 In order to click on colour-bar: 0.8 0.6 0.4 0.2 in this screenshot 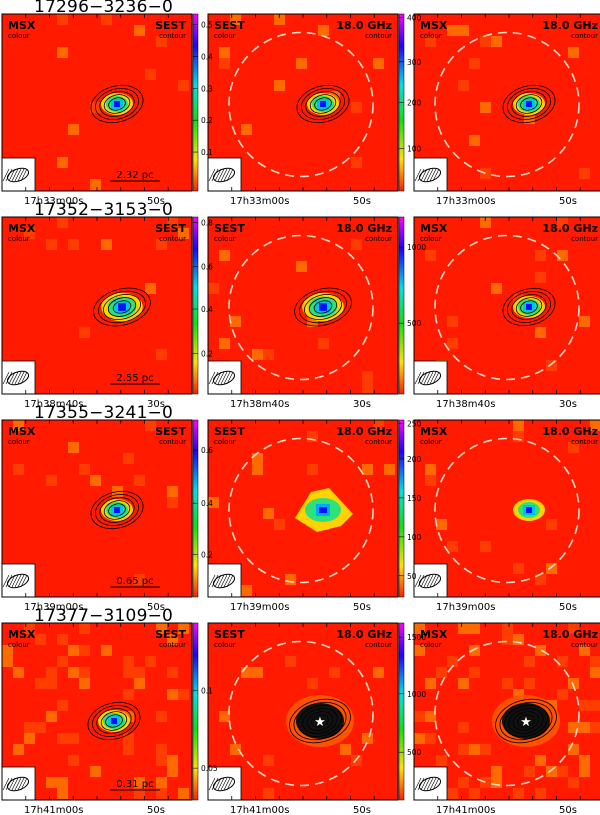, I will do `click(202, 305)`.